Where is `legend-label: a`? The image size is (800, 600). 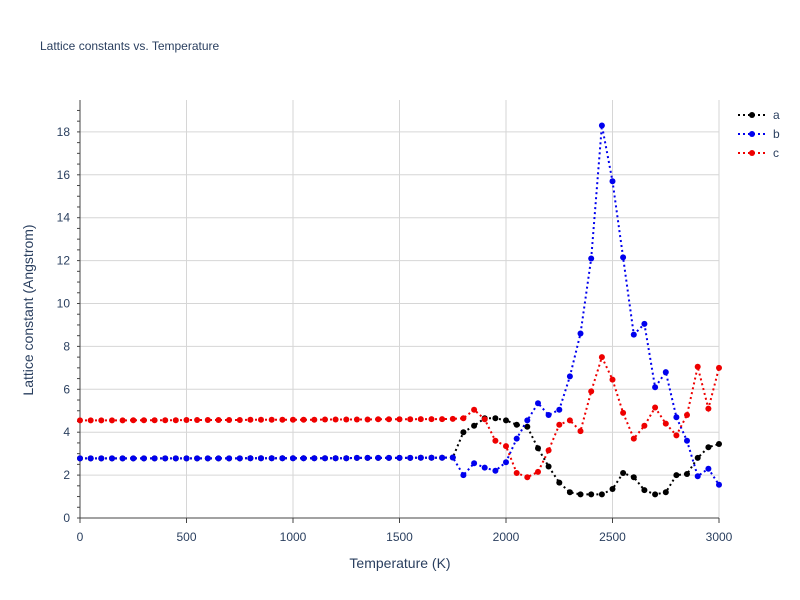
legend-label: a is located at coordinates (776, 115).